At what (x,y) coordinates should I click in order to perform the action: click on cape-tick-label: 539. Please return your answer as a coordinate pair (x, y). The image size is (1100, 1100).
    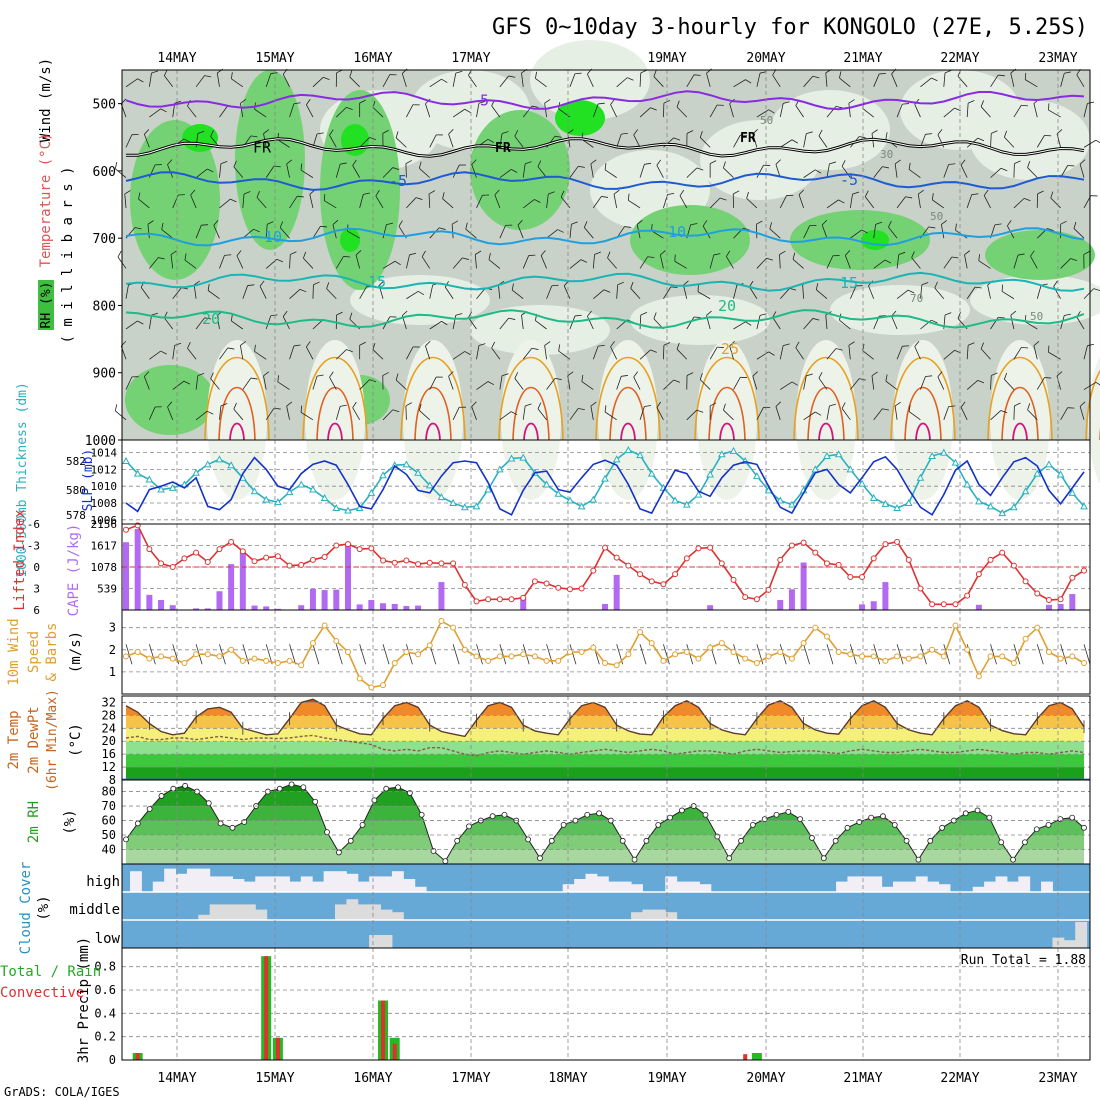
    Looking at the image, I should click on (107, 589).